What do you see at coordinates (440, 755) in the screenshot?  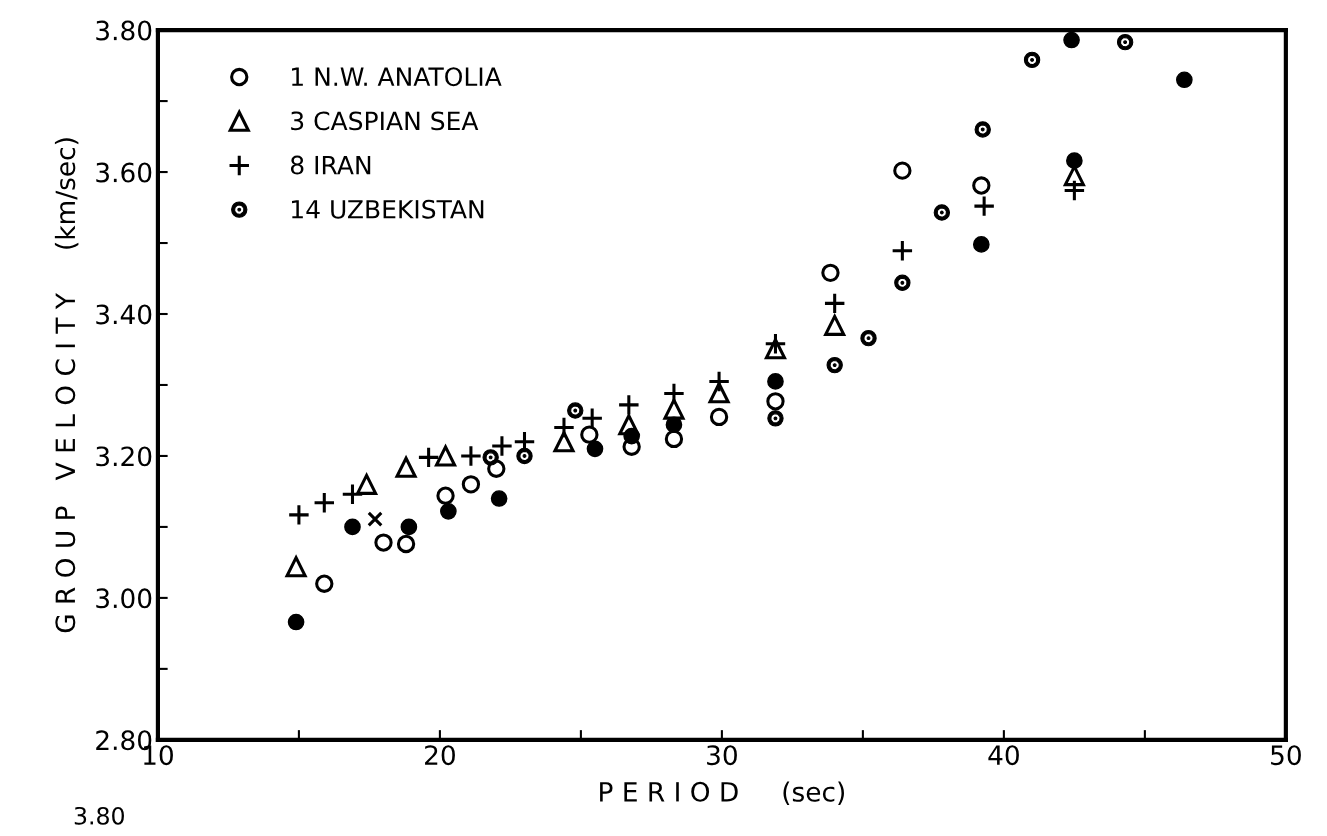 I see `x-tick-label: 20` at bounding box center [440, 755].